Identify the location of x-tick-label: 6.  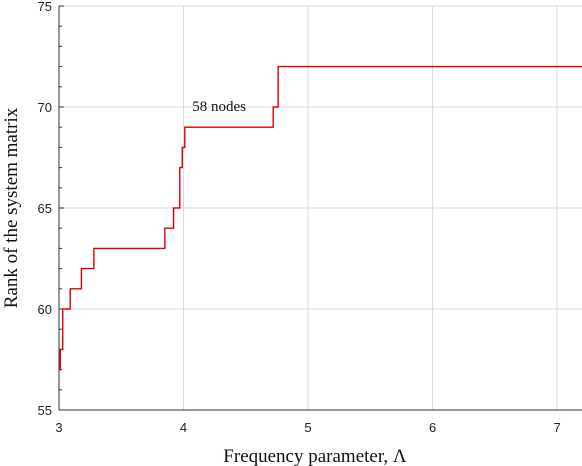
(432, 427).